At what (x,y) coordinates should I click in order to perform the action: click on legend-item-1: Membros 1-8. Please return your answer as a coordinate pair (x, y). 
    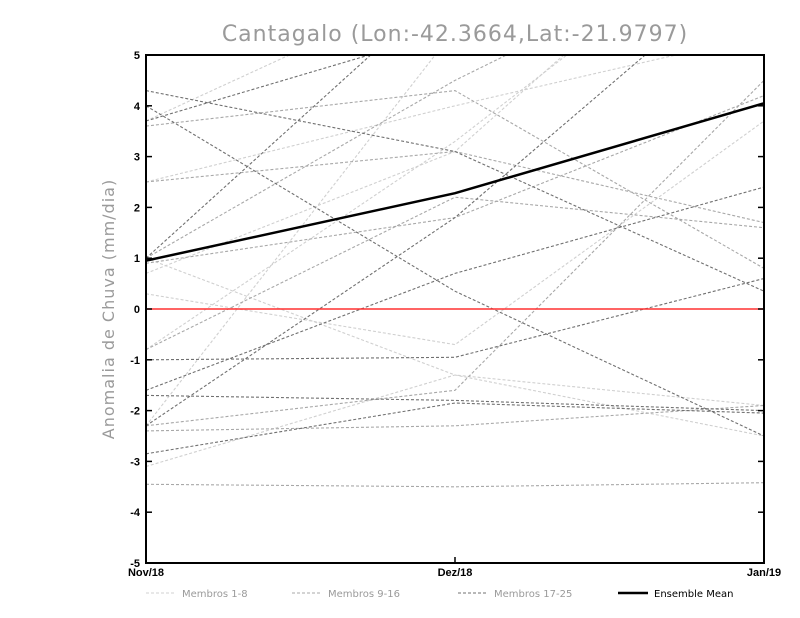
    Looking at the image, I should click on (197, 594).